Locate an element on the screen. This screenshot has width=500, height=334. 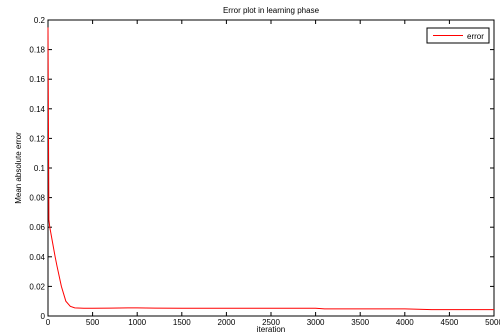
y-tick-label: 0.16 is located at coordinates (37, 79).